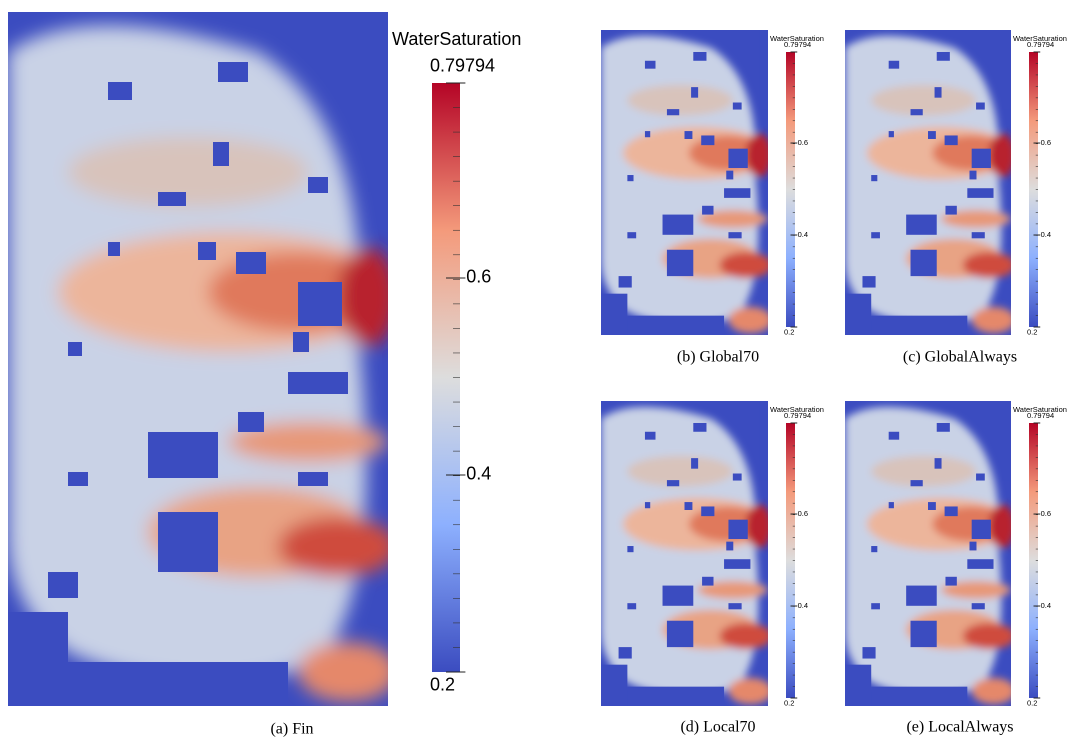 The width and height of the screenshot is (1079, 744). I want to click on caption: (b) Global70, so click(718, 357).